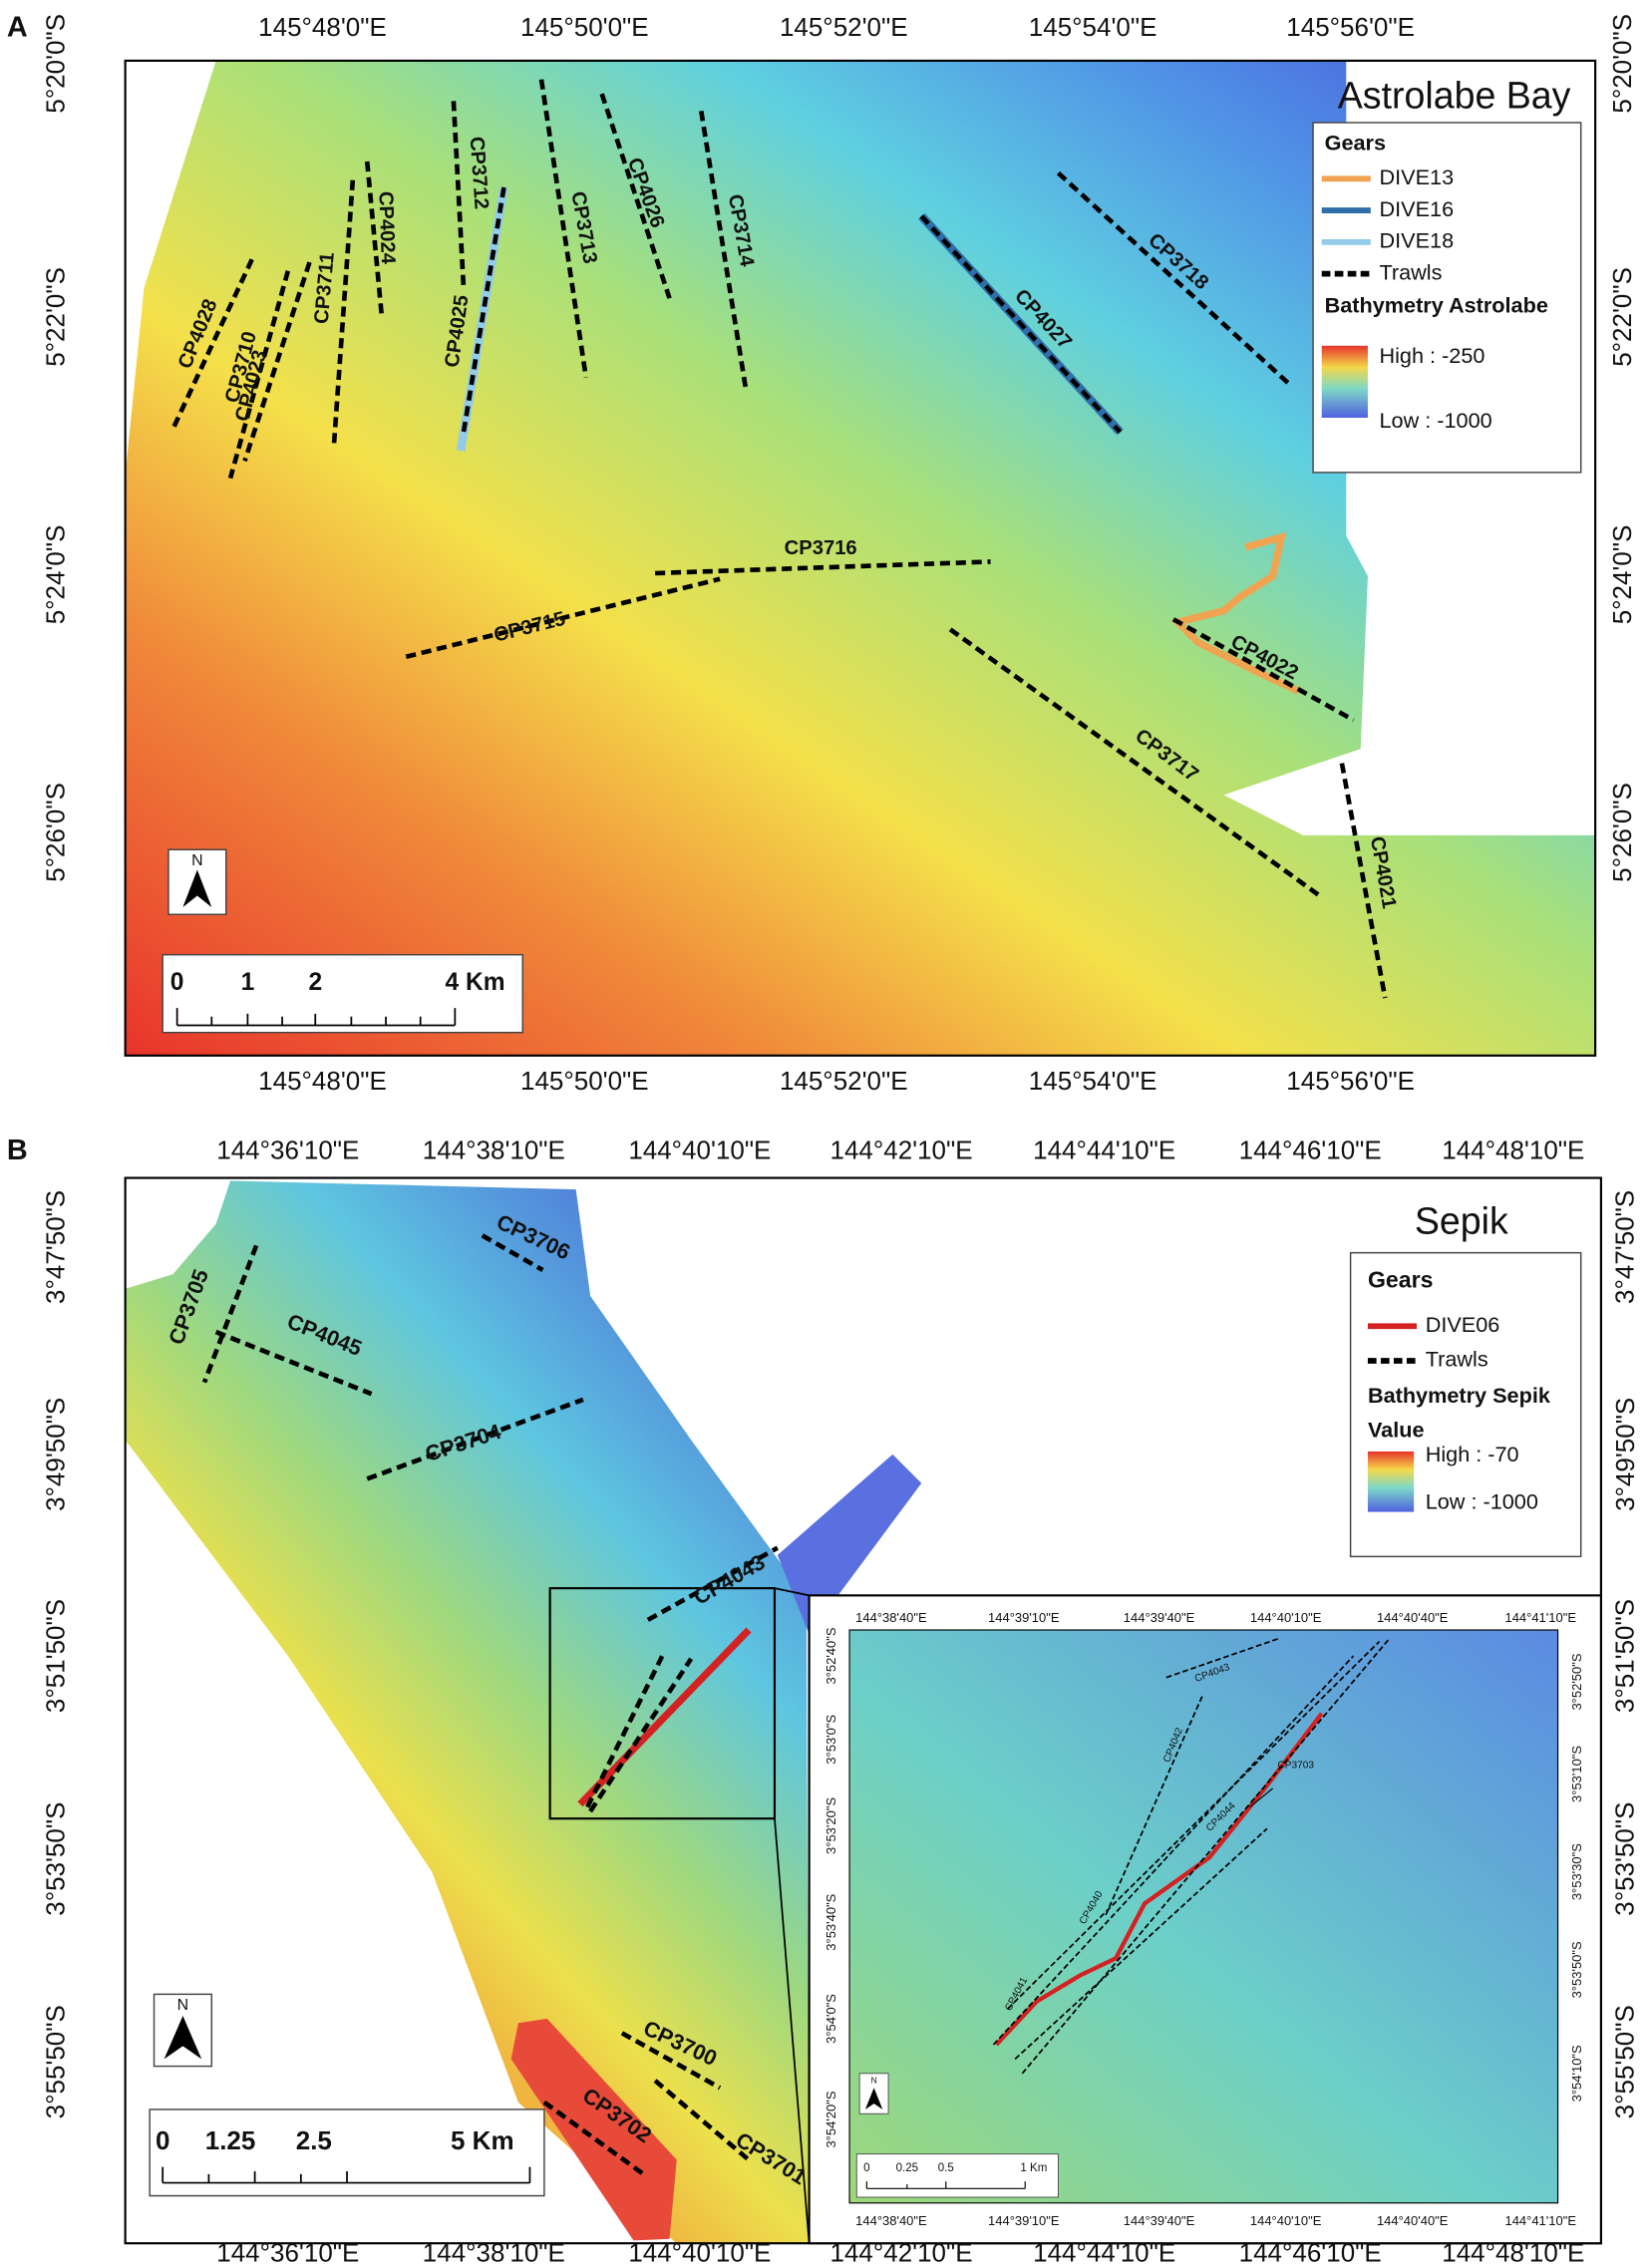 The height and width of the screenshot is (2268, 1650). What do you see at coordinates (1625, 1247) in the screenshot?
I see `right-coordinate: 3°47'50"S` at bounding box center [1625, 1247].